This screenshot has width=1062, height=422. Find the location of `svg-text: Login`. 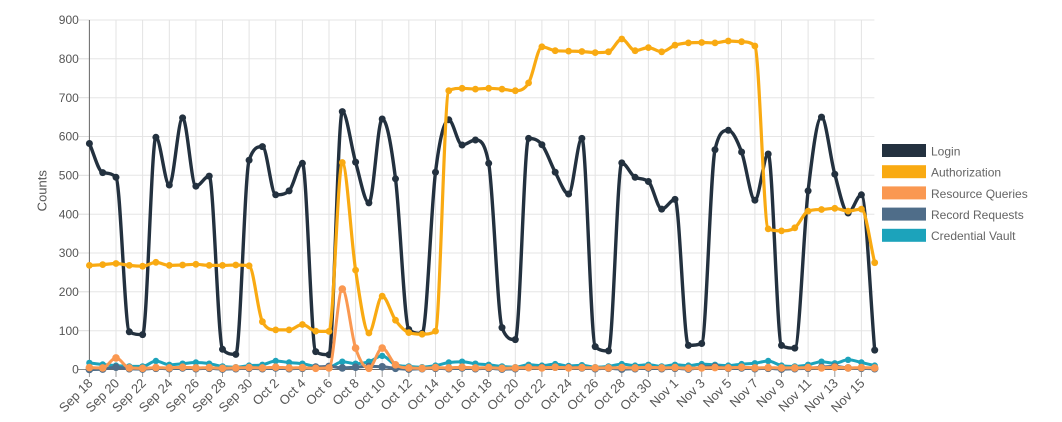

svg-text: Login is located at coordinates (945, 151).